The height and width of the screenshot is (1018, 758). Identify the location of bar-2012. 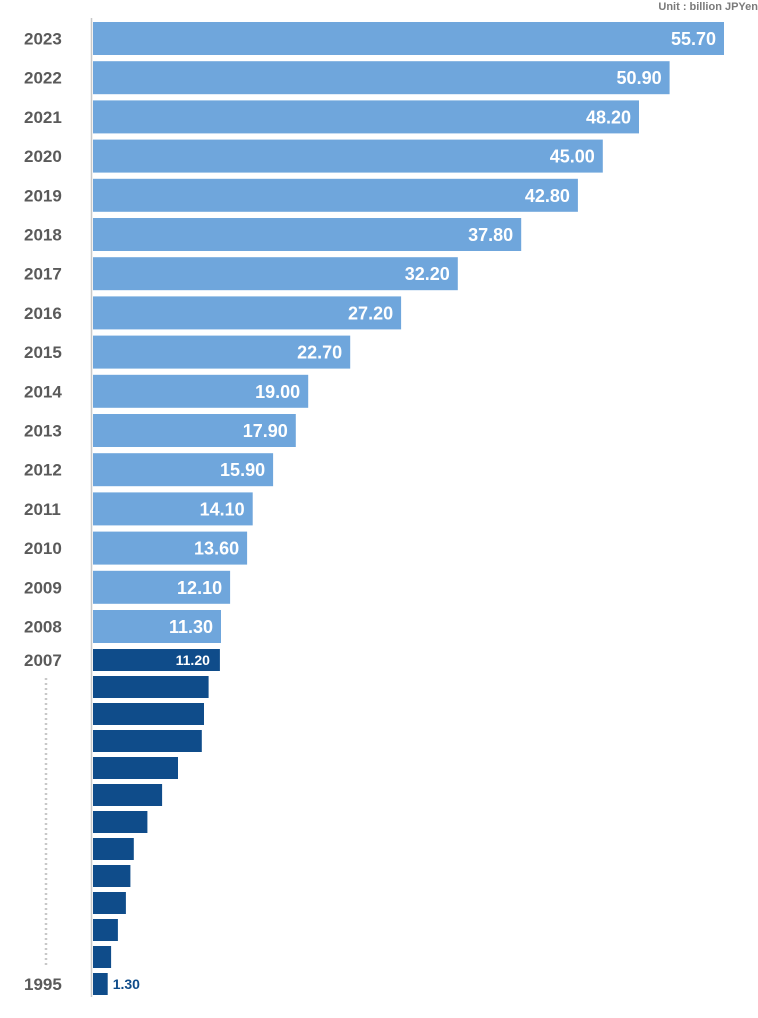
(183, 470).